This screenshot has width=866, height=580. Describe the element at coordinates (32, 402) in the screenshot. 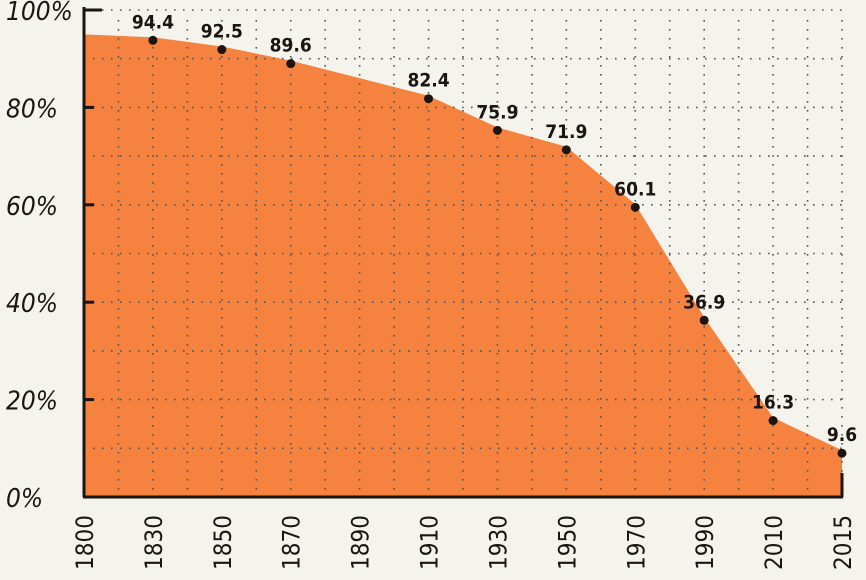

I see `y-tick-label: 20%` at that location.